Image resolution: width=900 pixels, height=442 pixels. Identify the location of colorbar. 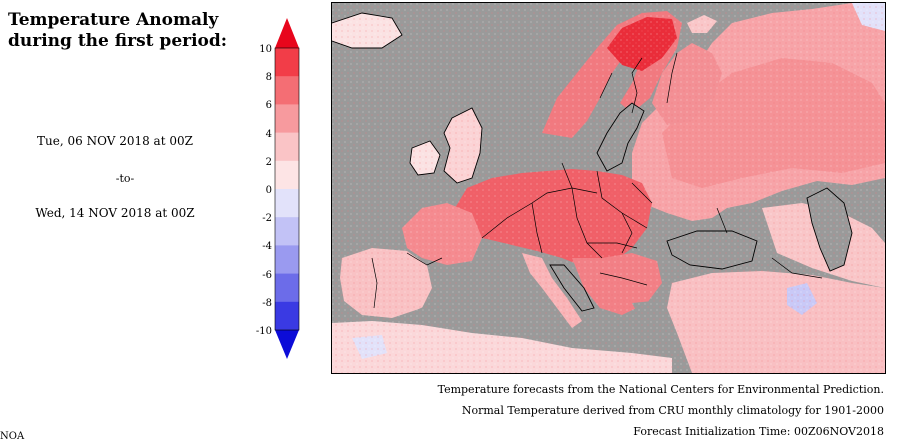
(287, 188).